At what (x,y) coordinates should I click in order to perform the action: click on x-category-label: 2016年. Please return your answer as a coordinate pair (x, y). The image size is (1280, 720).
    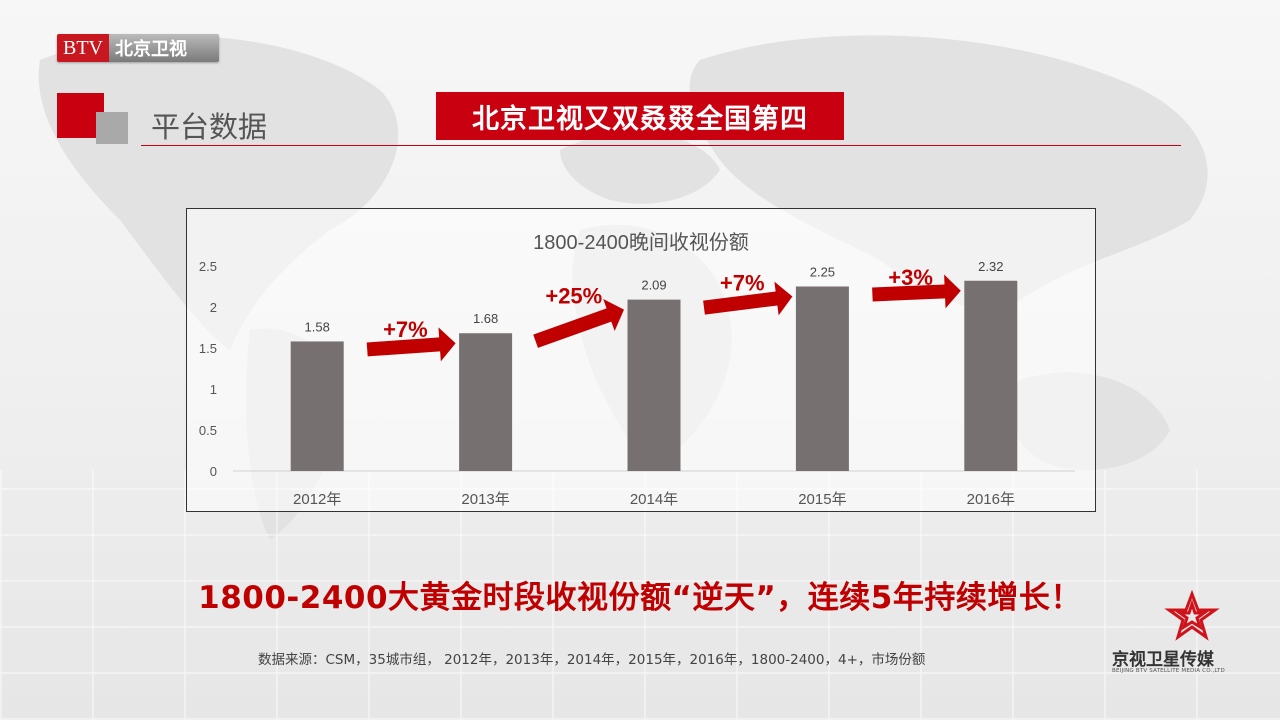
    Looking at the image, I should click on (991, 499).